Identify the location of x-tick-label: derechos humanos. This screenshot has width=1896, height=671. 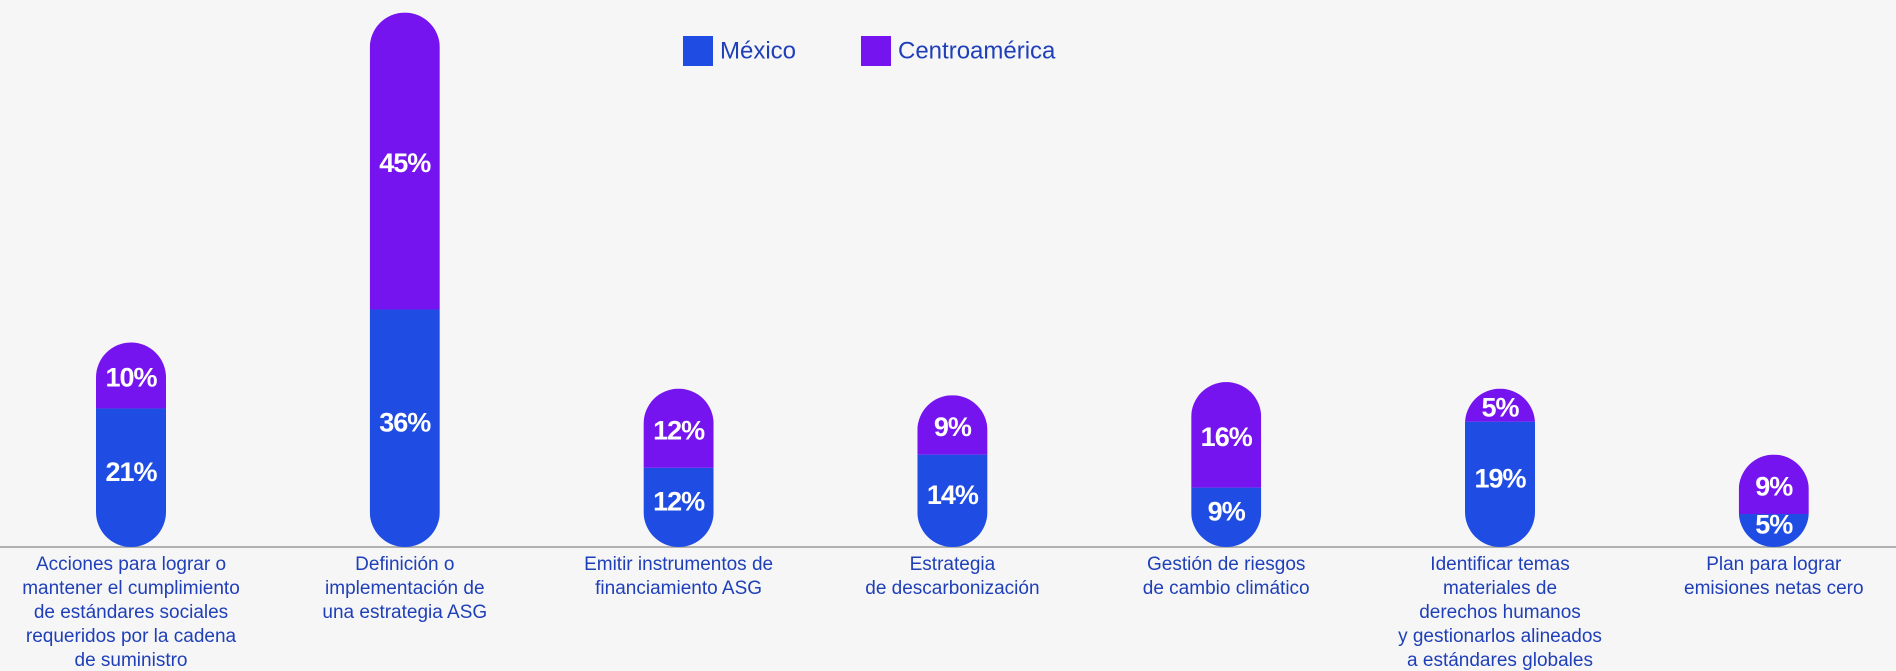
(1500, 612).